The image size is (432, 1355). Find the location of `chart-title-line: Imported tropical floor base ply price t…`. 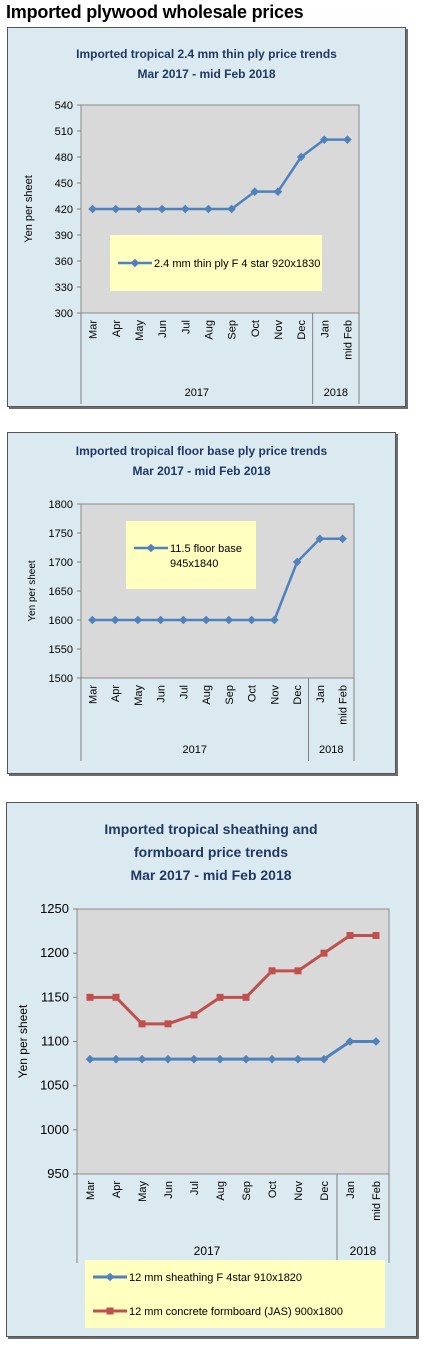

chart-title-line: Imported tropical floor base ply price t… is located at coordinates (202, 451).